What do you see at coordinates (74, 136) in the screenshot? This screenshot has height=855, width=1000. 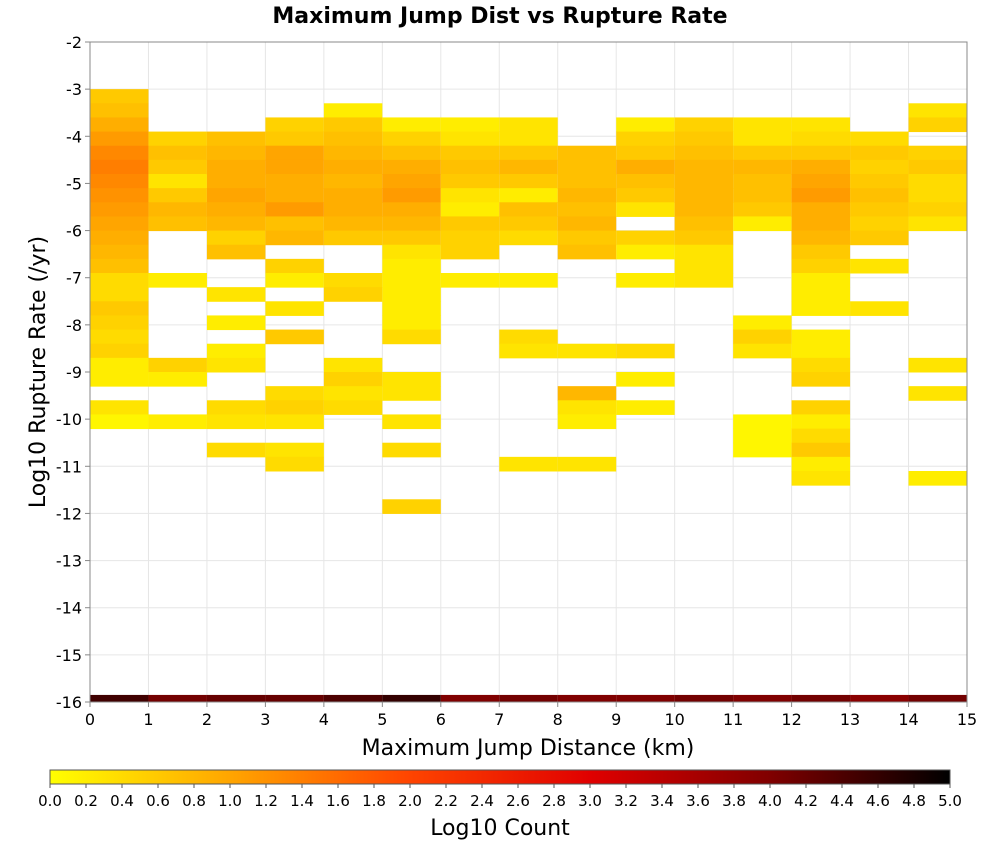 I see `y-tick-label: -4` at bounding box center [74, 136].